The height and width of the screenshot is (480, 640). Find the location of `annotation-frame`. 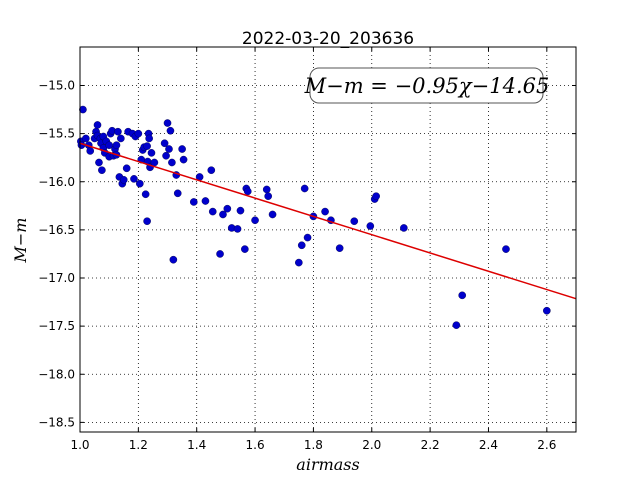

annotation-frame is located at coordinates (426, 85).